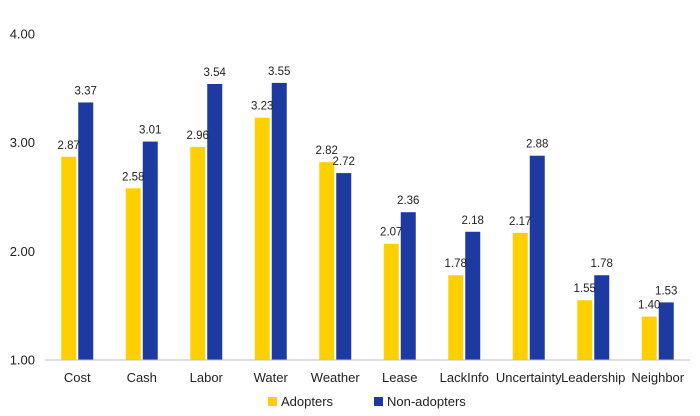  Describe the element at coordinates (86, 91) in the screenshot. I see `data-label: 3.37` at that location.